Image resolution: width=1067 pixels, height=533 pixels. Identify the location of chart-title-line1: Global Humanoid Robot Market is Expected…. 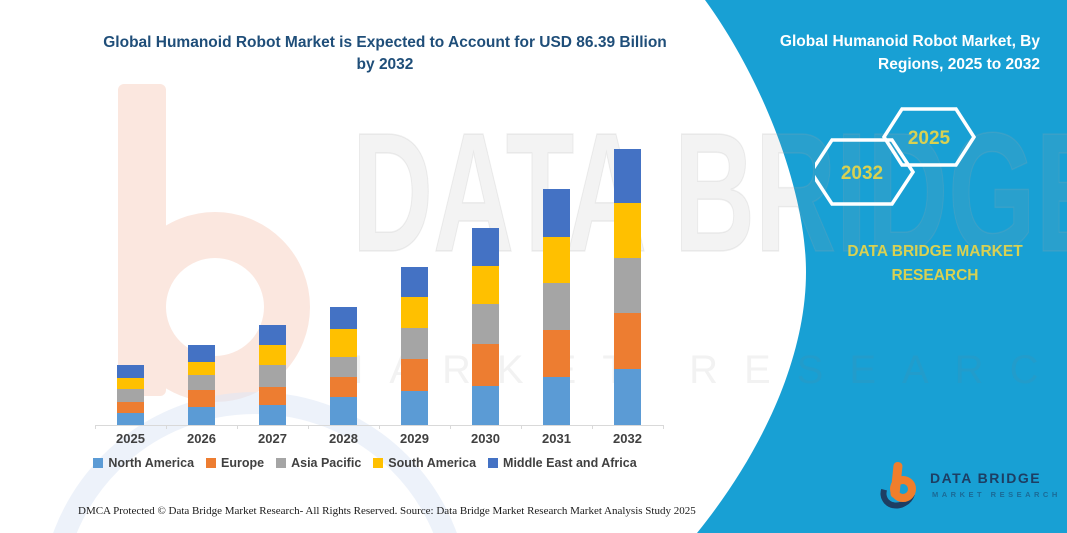
(385, 42).